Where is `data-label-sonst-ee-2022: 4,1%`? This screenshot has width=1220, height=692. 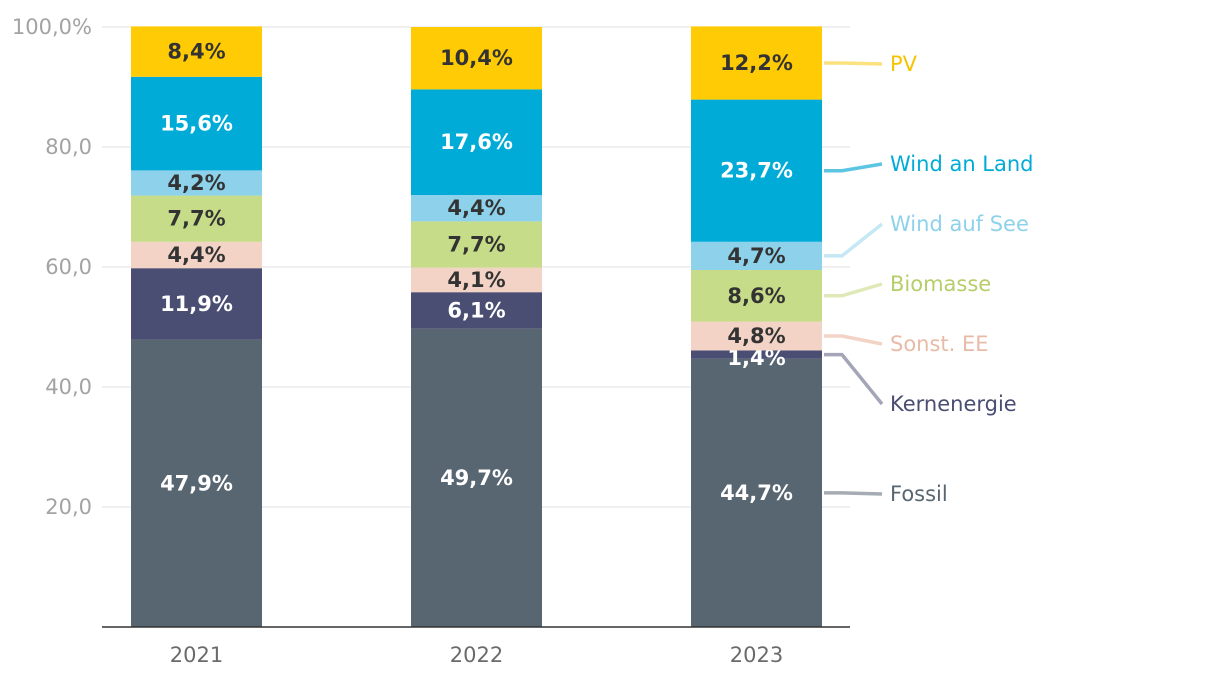 data-label-sonst-ee-2022: 4,1% is located at coordinates (476, 280).